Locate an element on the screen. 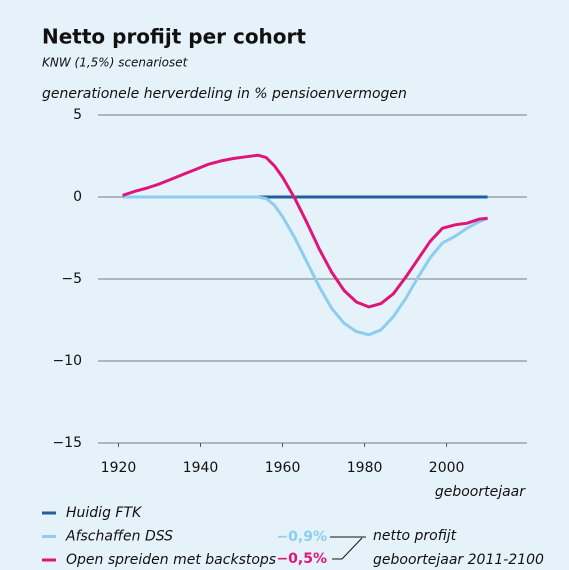 The image size is (569, 570). x-tick-label: 2000 is located at coordinates (447, 468).